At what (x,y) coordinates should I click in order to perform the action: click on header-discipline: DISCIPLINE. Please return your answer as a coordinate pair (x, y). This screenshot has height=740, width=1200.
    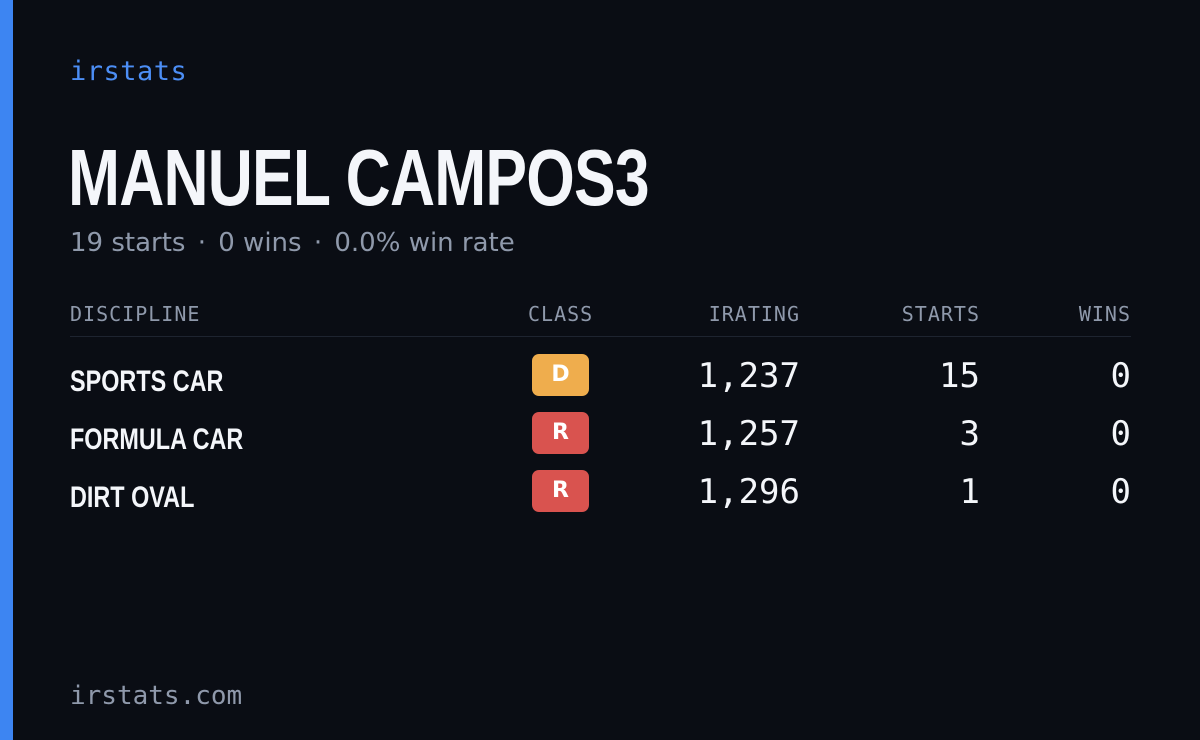
    Looking at the image, I should click on (135, 314).